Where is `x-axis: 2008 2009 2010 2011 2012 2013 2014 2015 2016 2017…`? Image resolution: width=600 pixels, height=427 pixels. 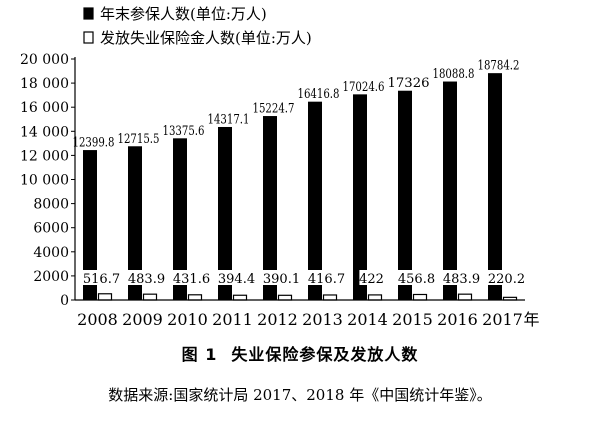
x-axis: 2008 2009 2010 2011 2012 2013 2014 2015 2016 2017… is located at coordinates (307, 314).